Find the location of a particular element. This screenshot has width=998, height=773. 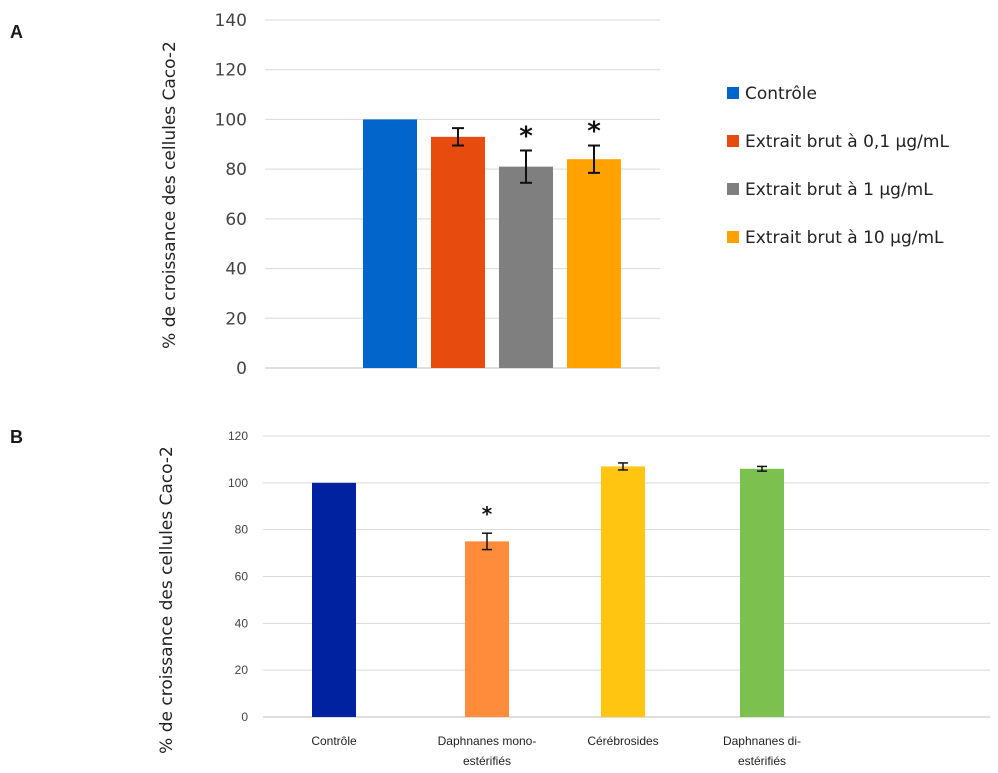

chart-b-y-tick-label: 80 is located at coordinates (242, 530).